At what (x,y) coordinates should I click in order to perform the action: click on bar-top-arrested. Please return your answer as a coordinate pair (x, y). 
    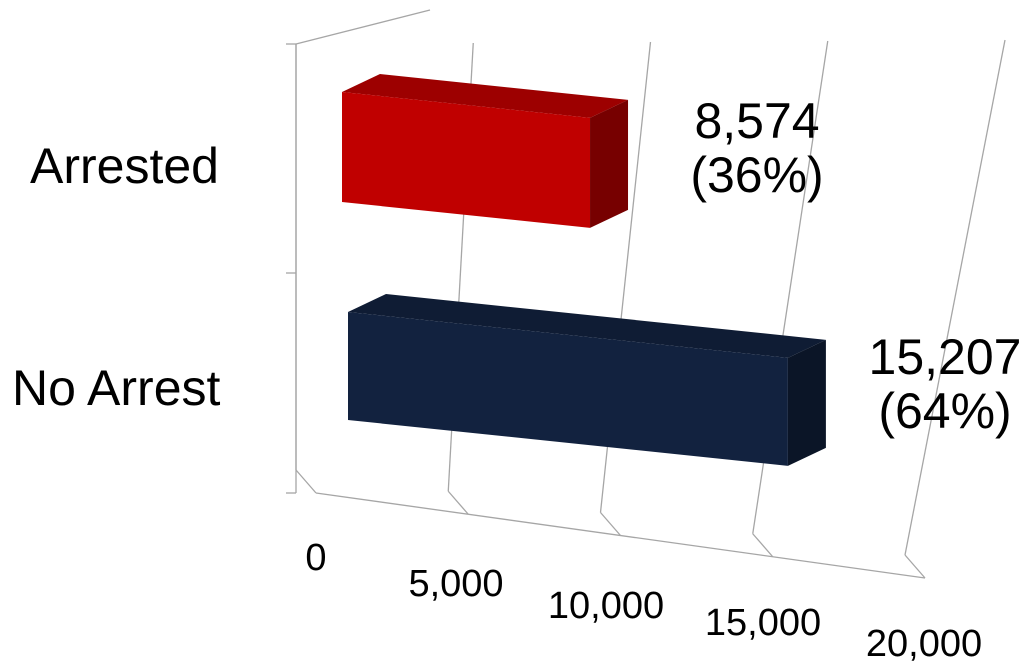
    Looking at the image, I should click on (485, 96).